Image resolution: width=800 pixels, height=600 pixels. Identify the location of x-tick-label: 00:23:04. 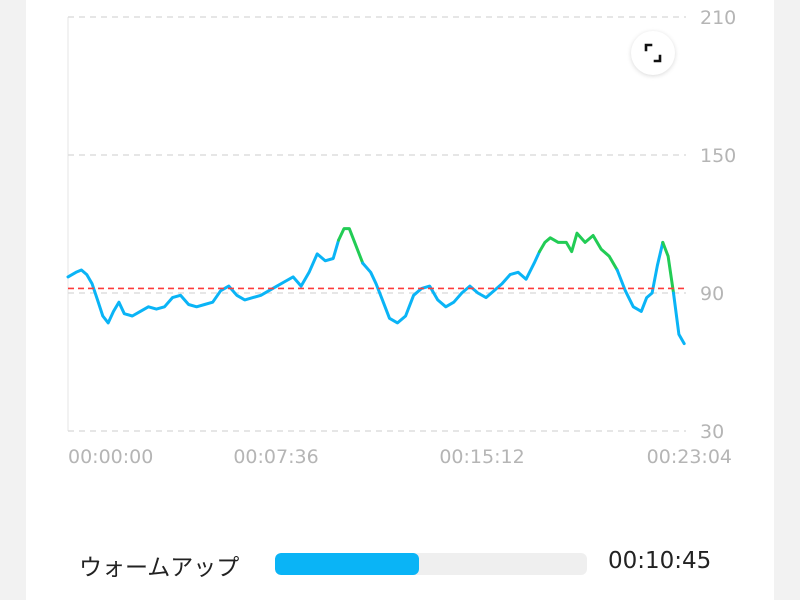
(689, 457).